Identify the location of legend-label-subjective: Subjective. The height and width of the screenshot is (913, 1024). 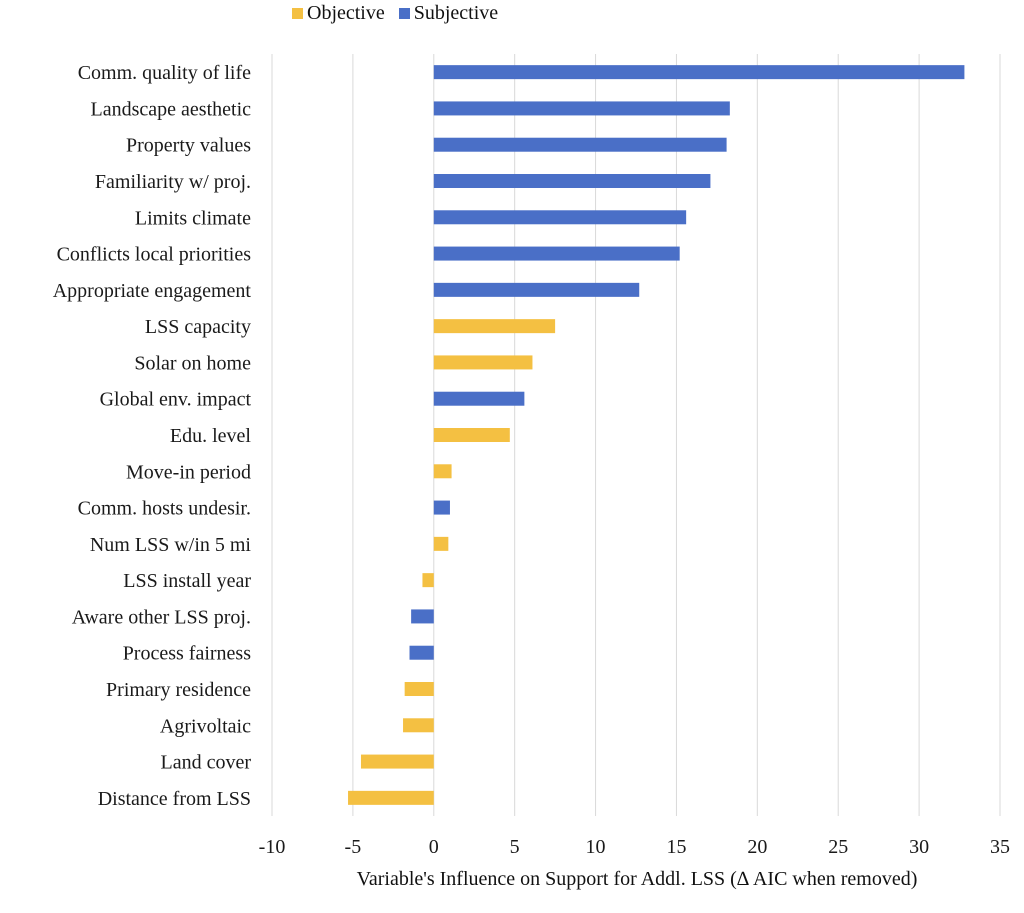
(456, 13).